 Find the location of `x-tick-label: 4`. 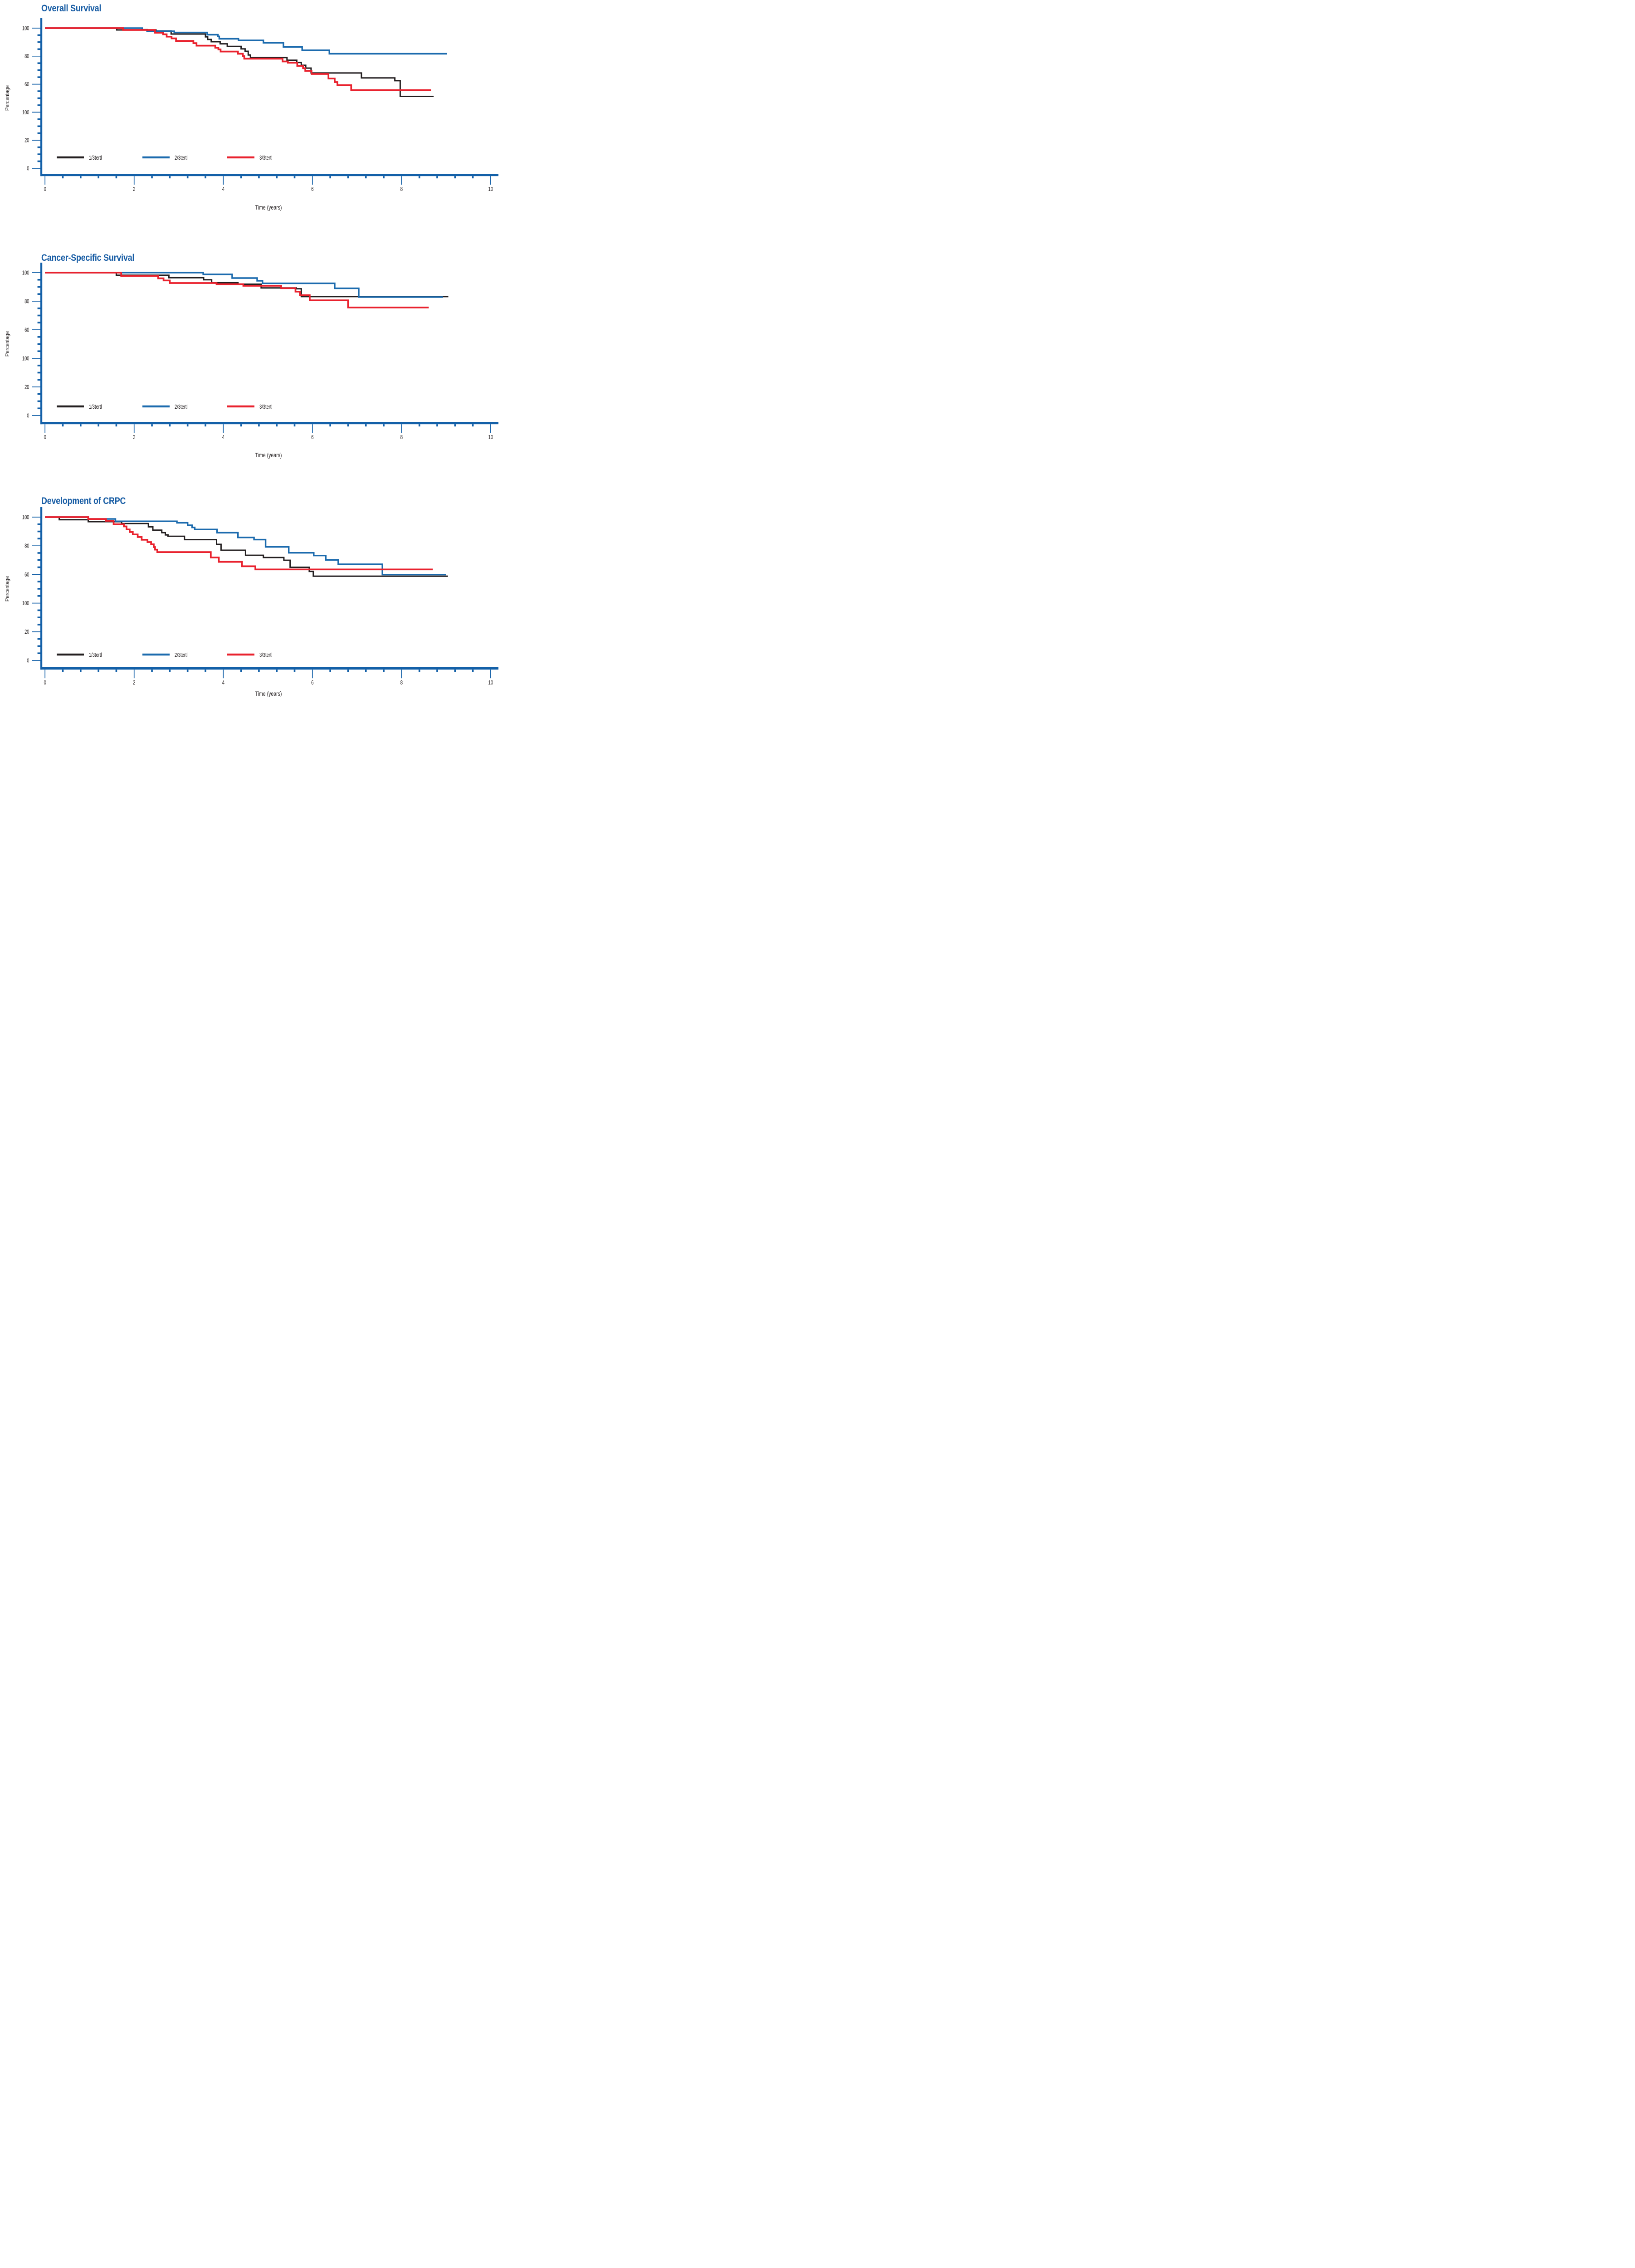

x-tick-label: 4 is located at coordinates (223, 683).